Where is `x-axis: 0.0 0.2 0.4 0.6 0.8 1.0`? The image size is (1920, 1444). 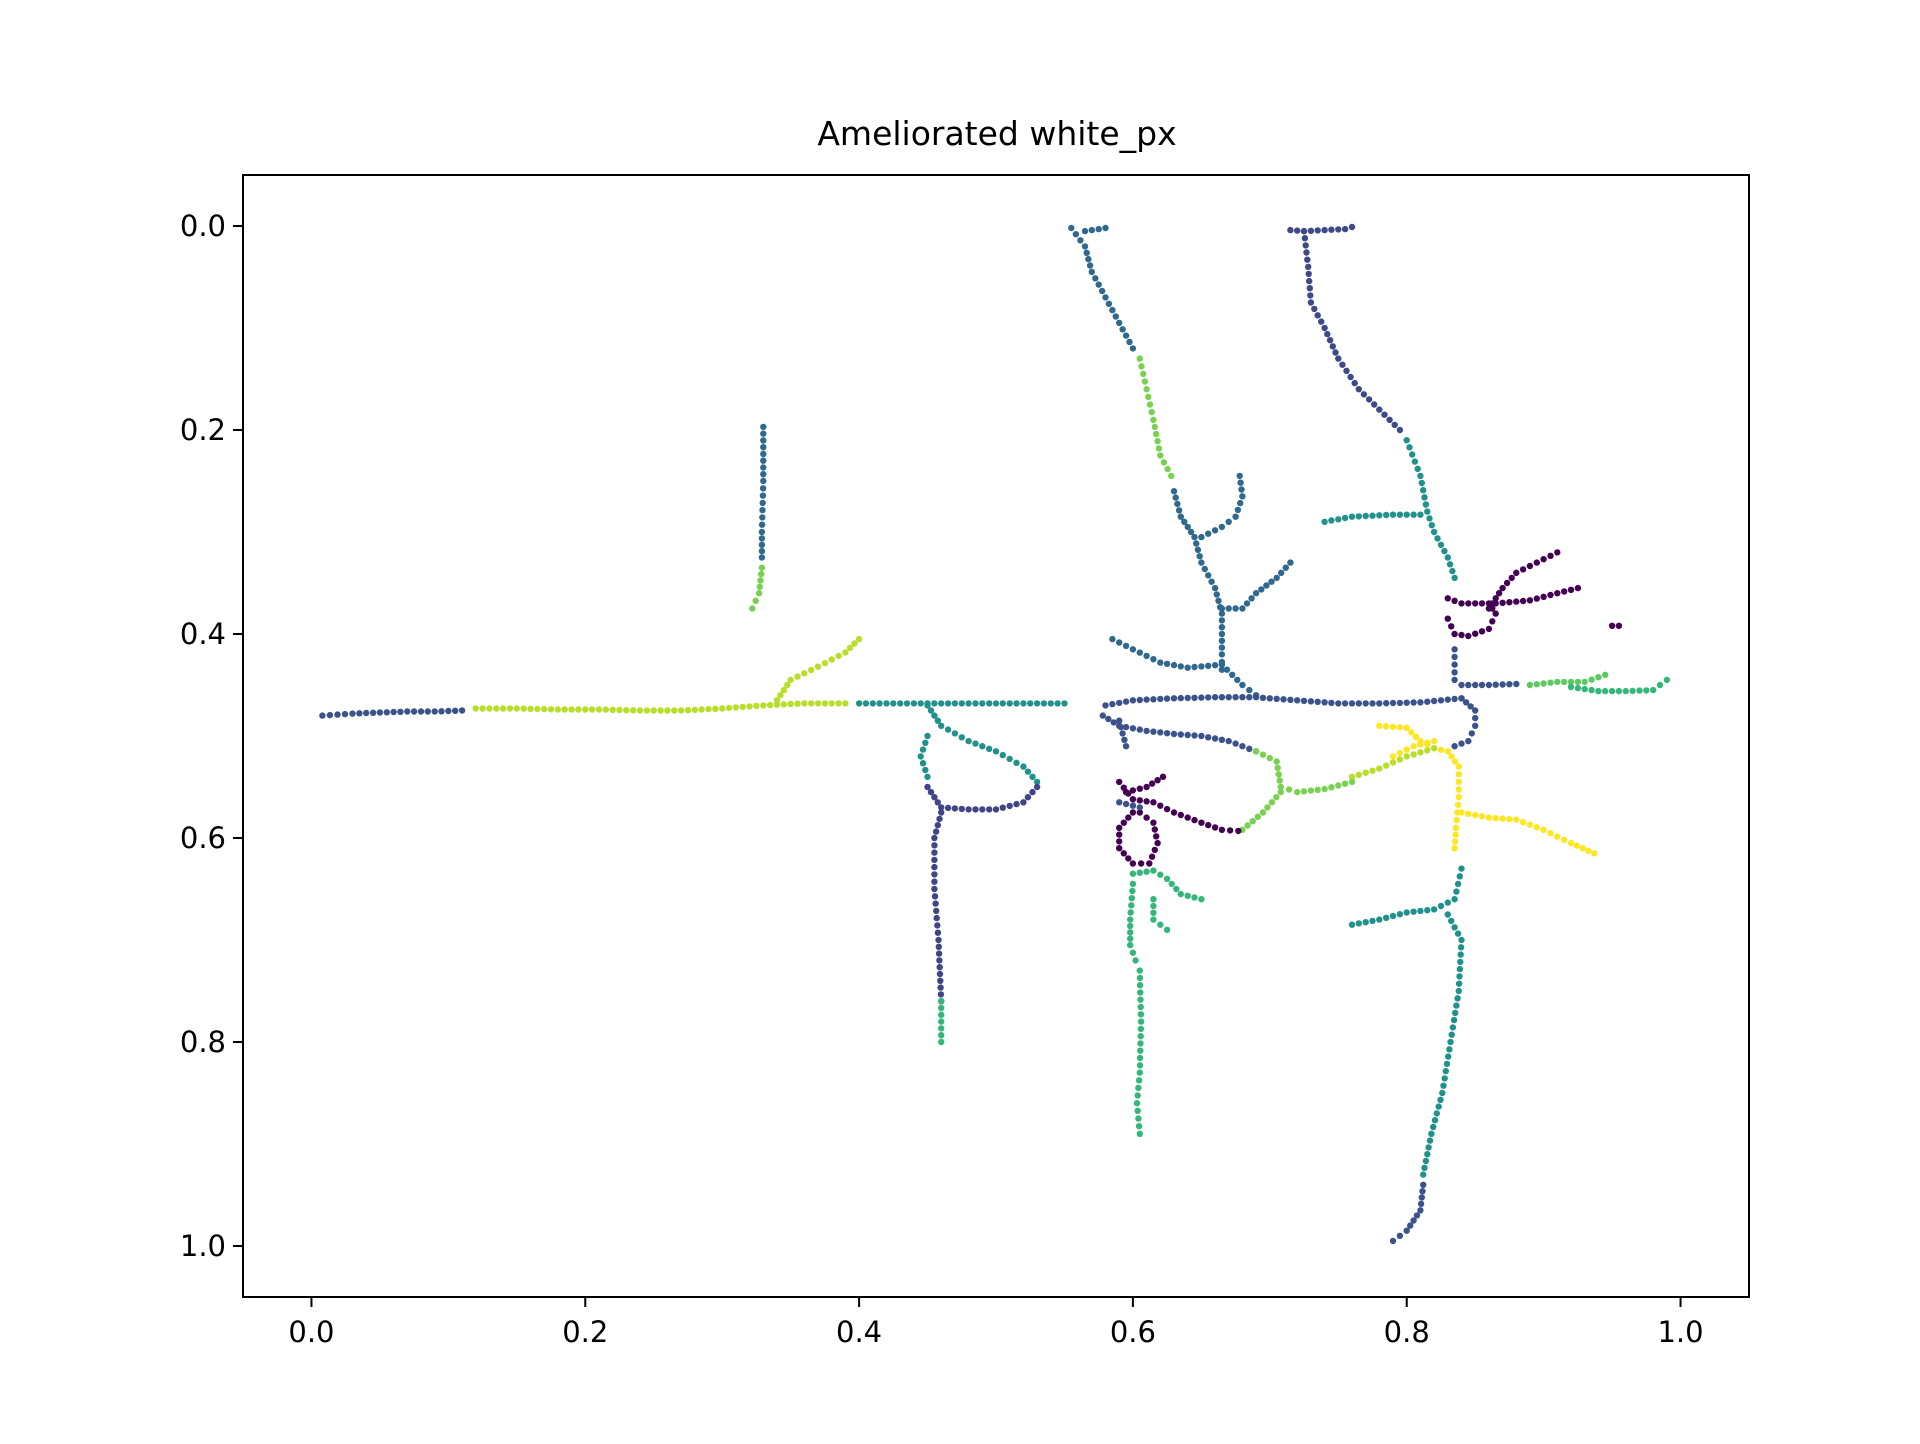
x-axis: 0.0 0.2 0.4 0.6 0.8 1.0 is located at coordinates (996, 1323).